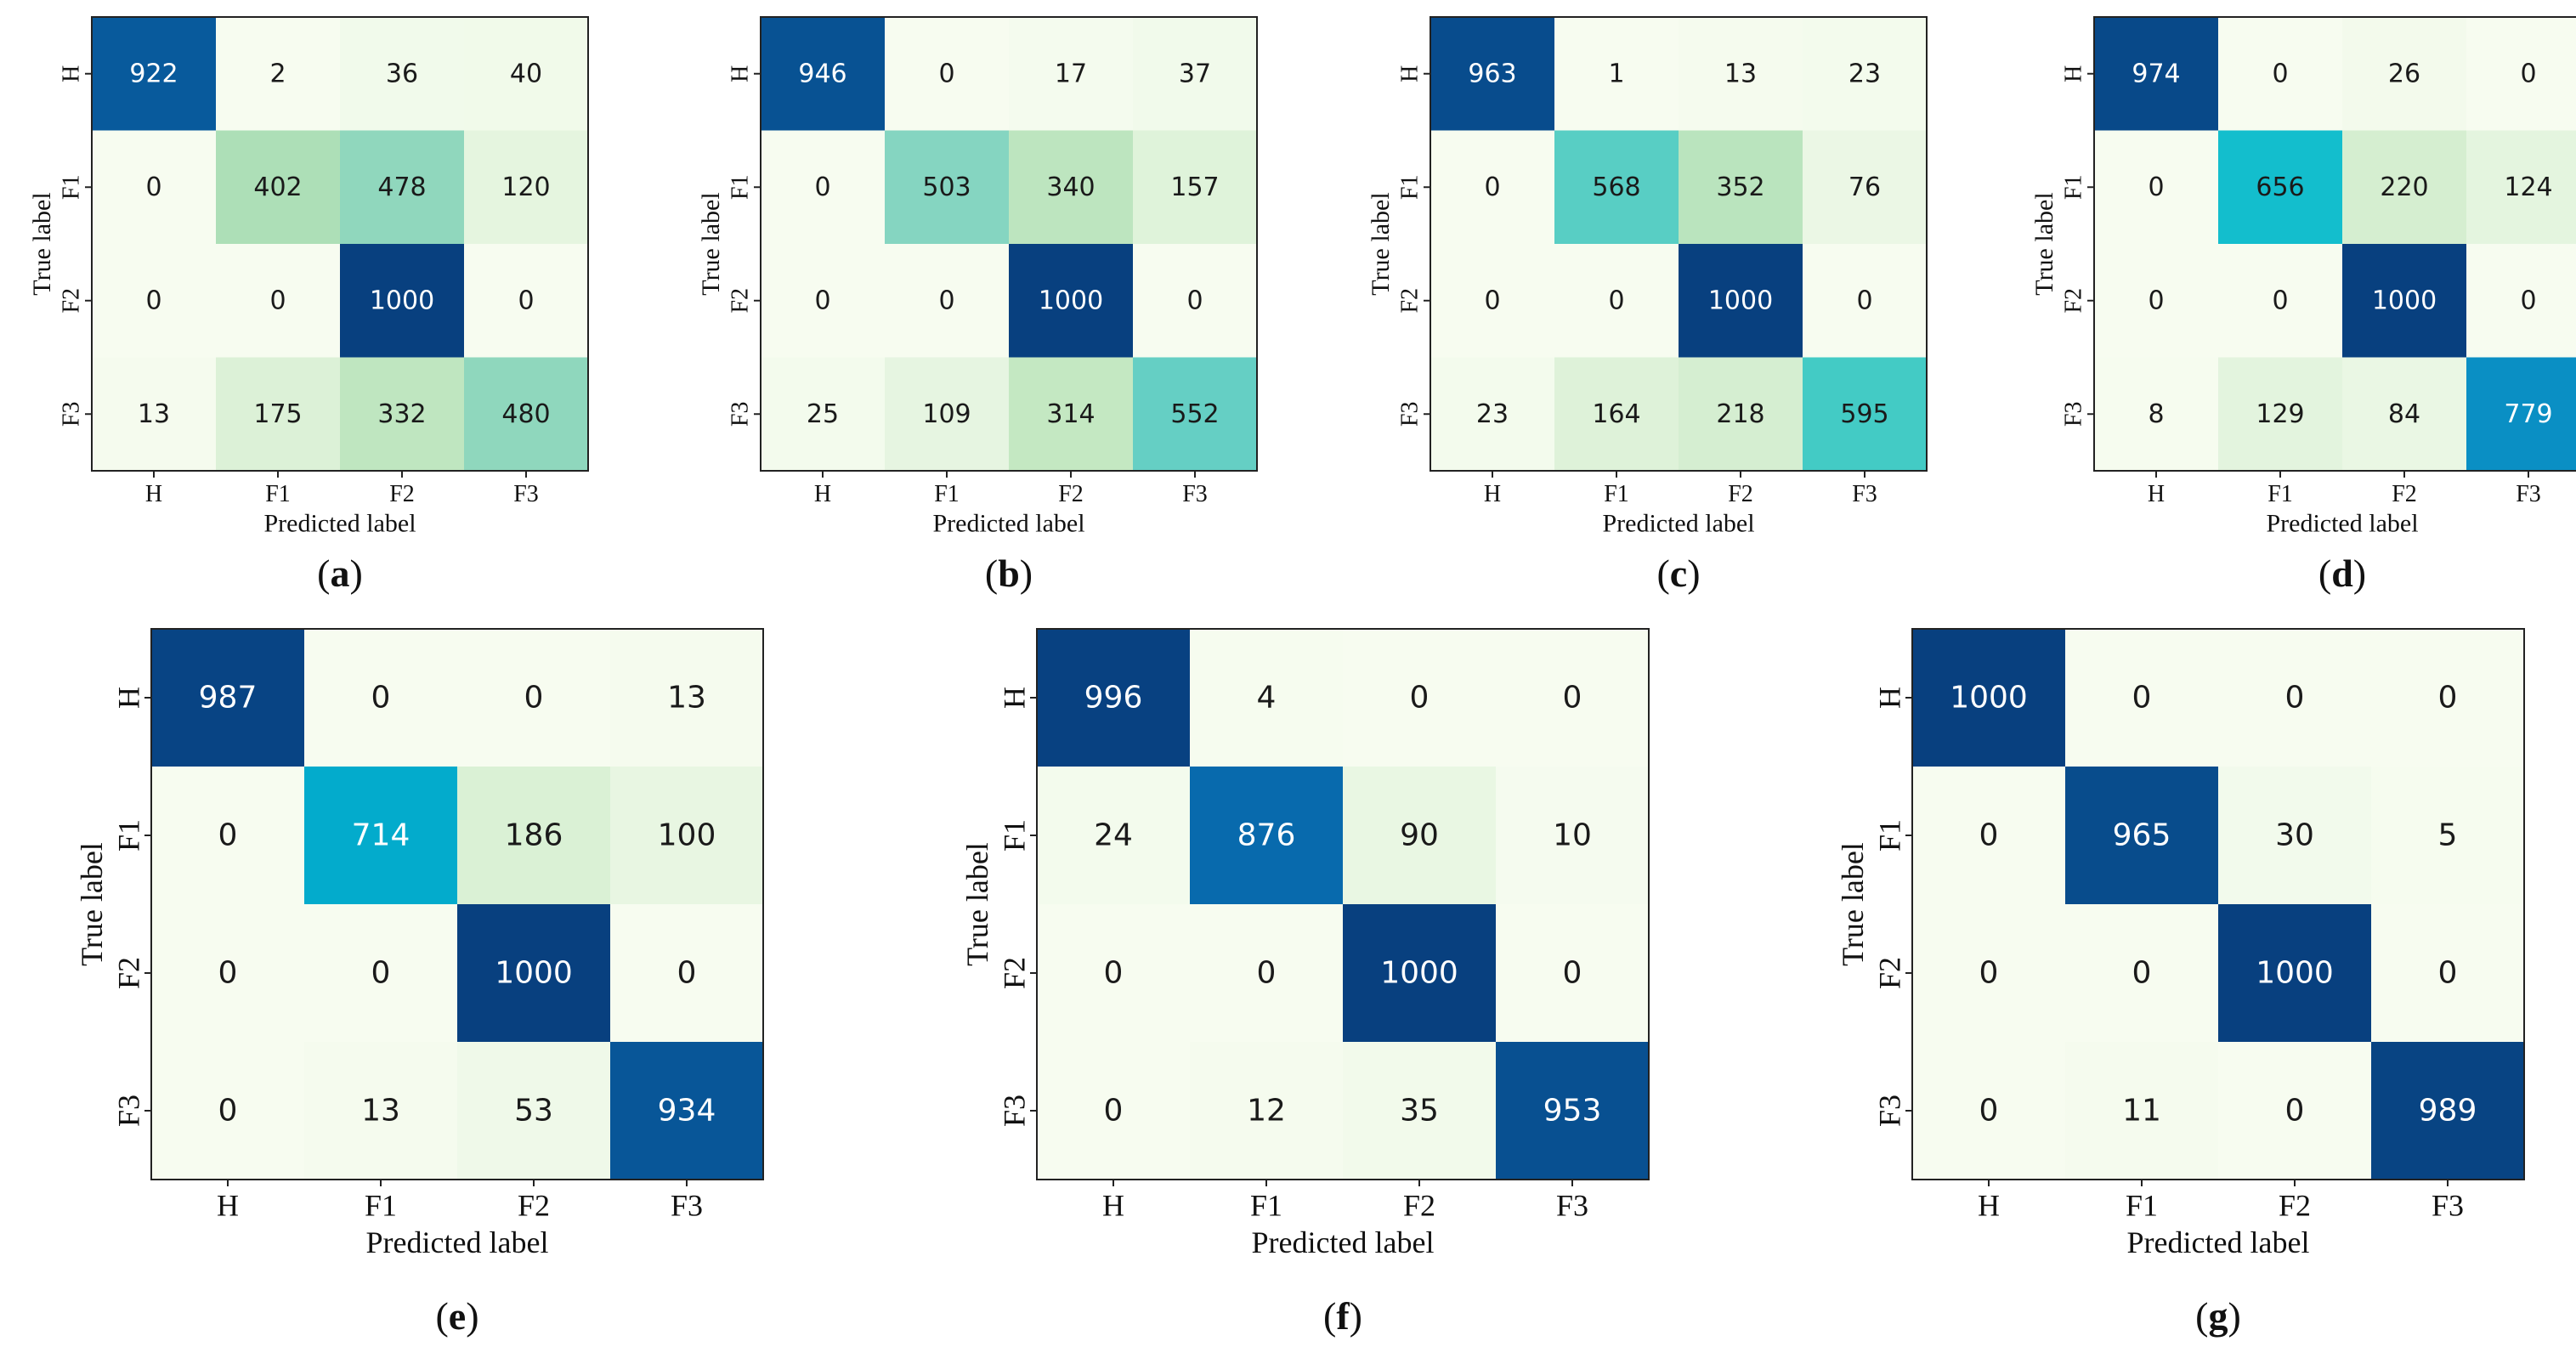 The image size is (2576, 1358). I want to click on cell-r2-c0, so click(1114, 973).